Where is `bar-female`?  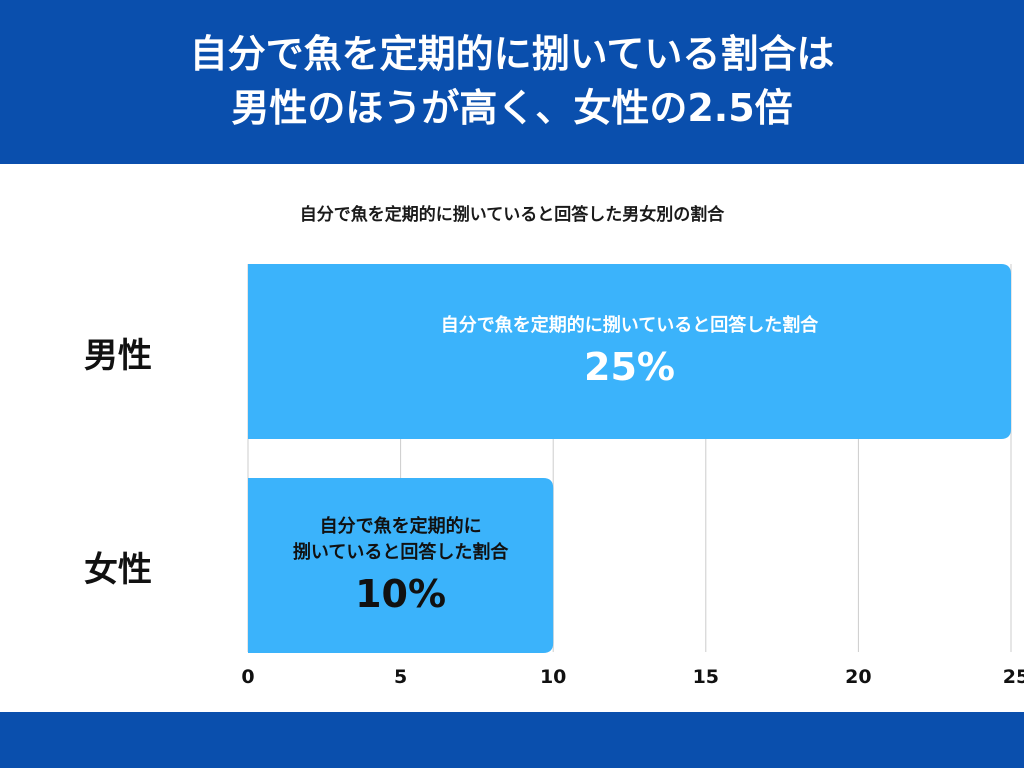 bar-female is located at coordinates (401, 565).